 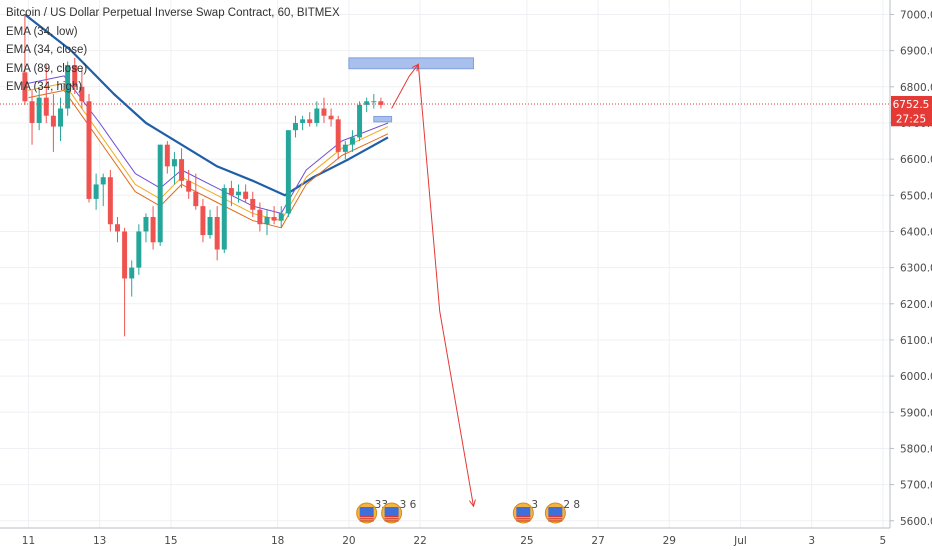 What do you see at coordinates (99, 541) in the screenshot?
I see `time-tick-label: 13` at bounding box center [99, 541].